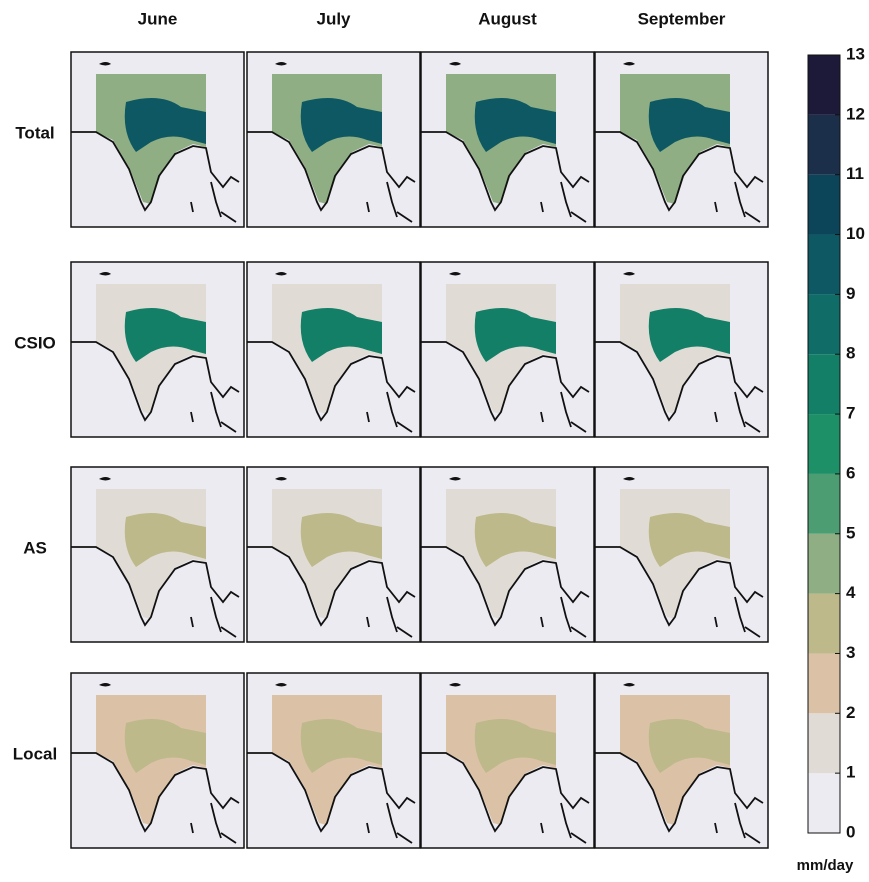  What do you see at coordinates (35, 547) in the screenshot?
I see `row-label: AS` at bounding box center [35, 547].